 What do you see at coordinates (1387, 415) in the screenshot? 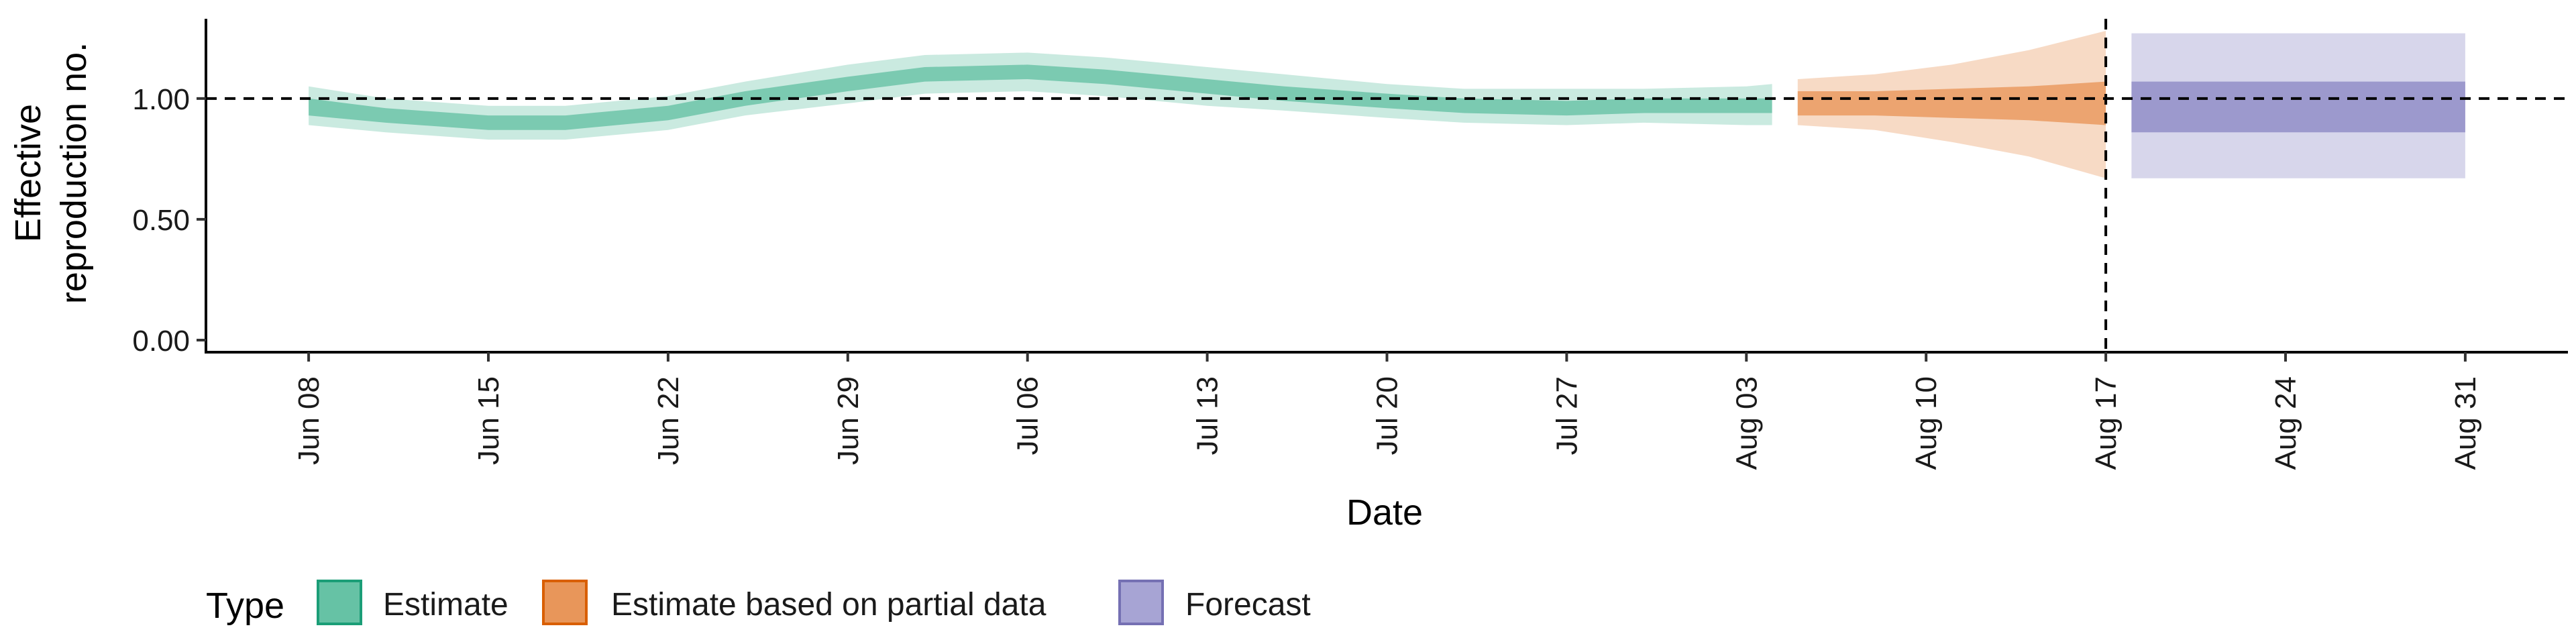
I see `x-tick-label: Jul 20` at bounding box center [1387, 415].